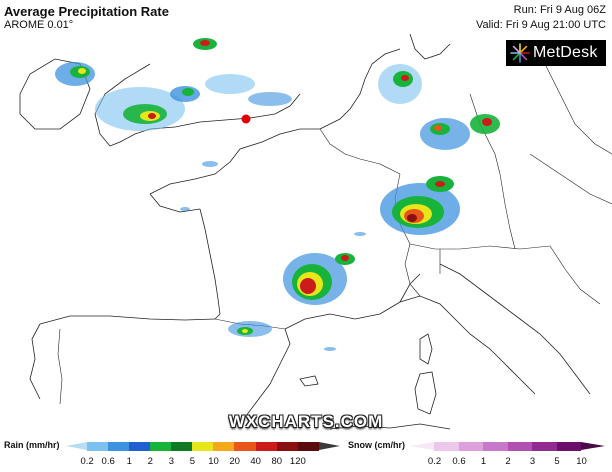 The height and width of the screenshot is (472, 612). Describe the element at coordinates (306, 421) in the screenshot. I see `watermark: WXCHARTS.COM` at that location.